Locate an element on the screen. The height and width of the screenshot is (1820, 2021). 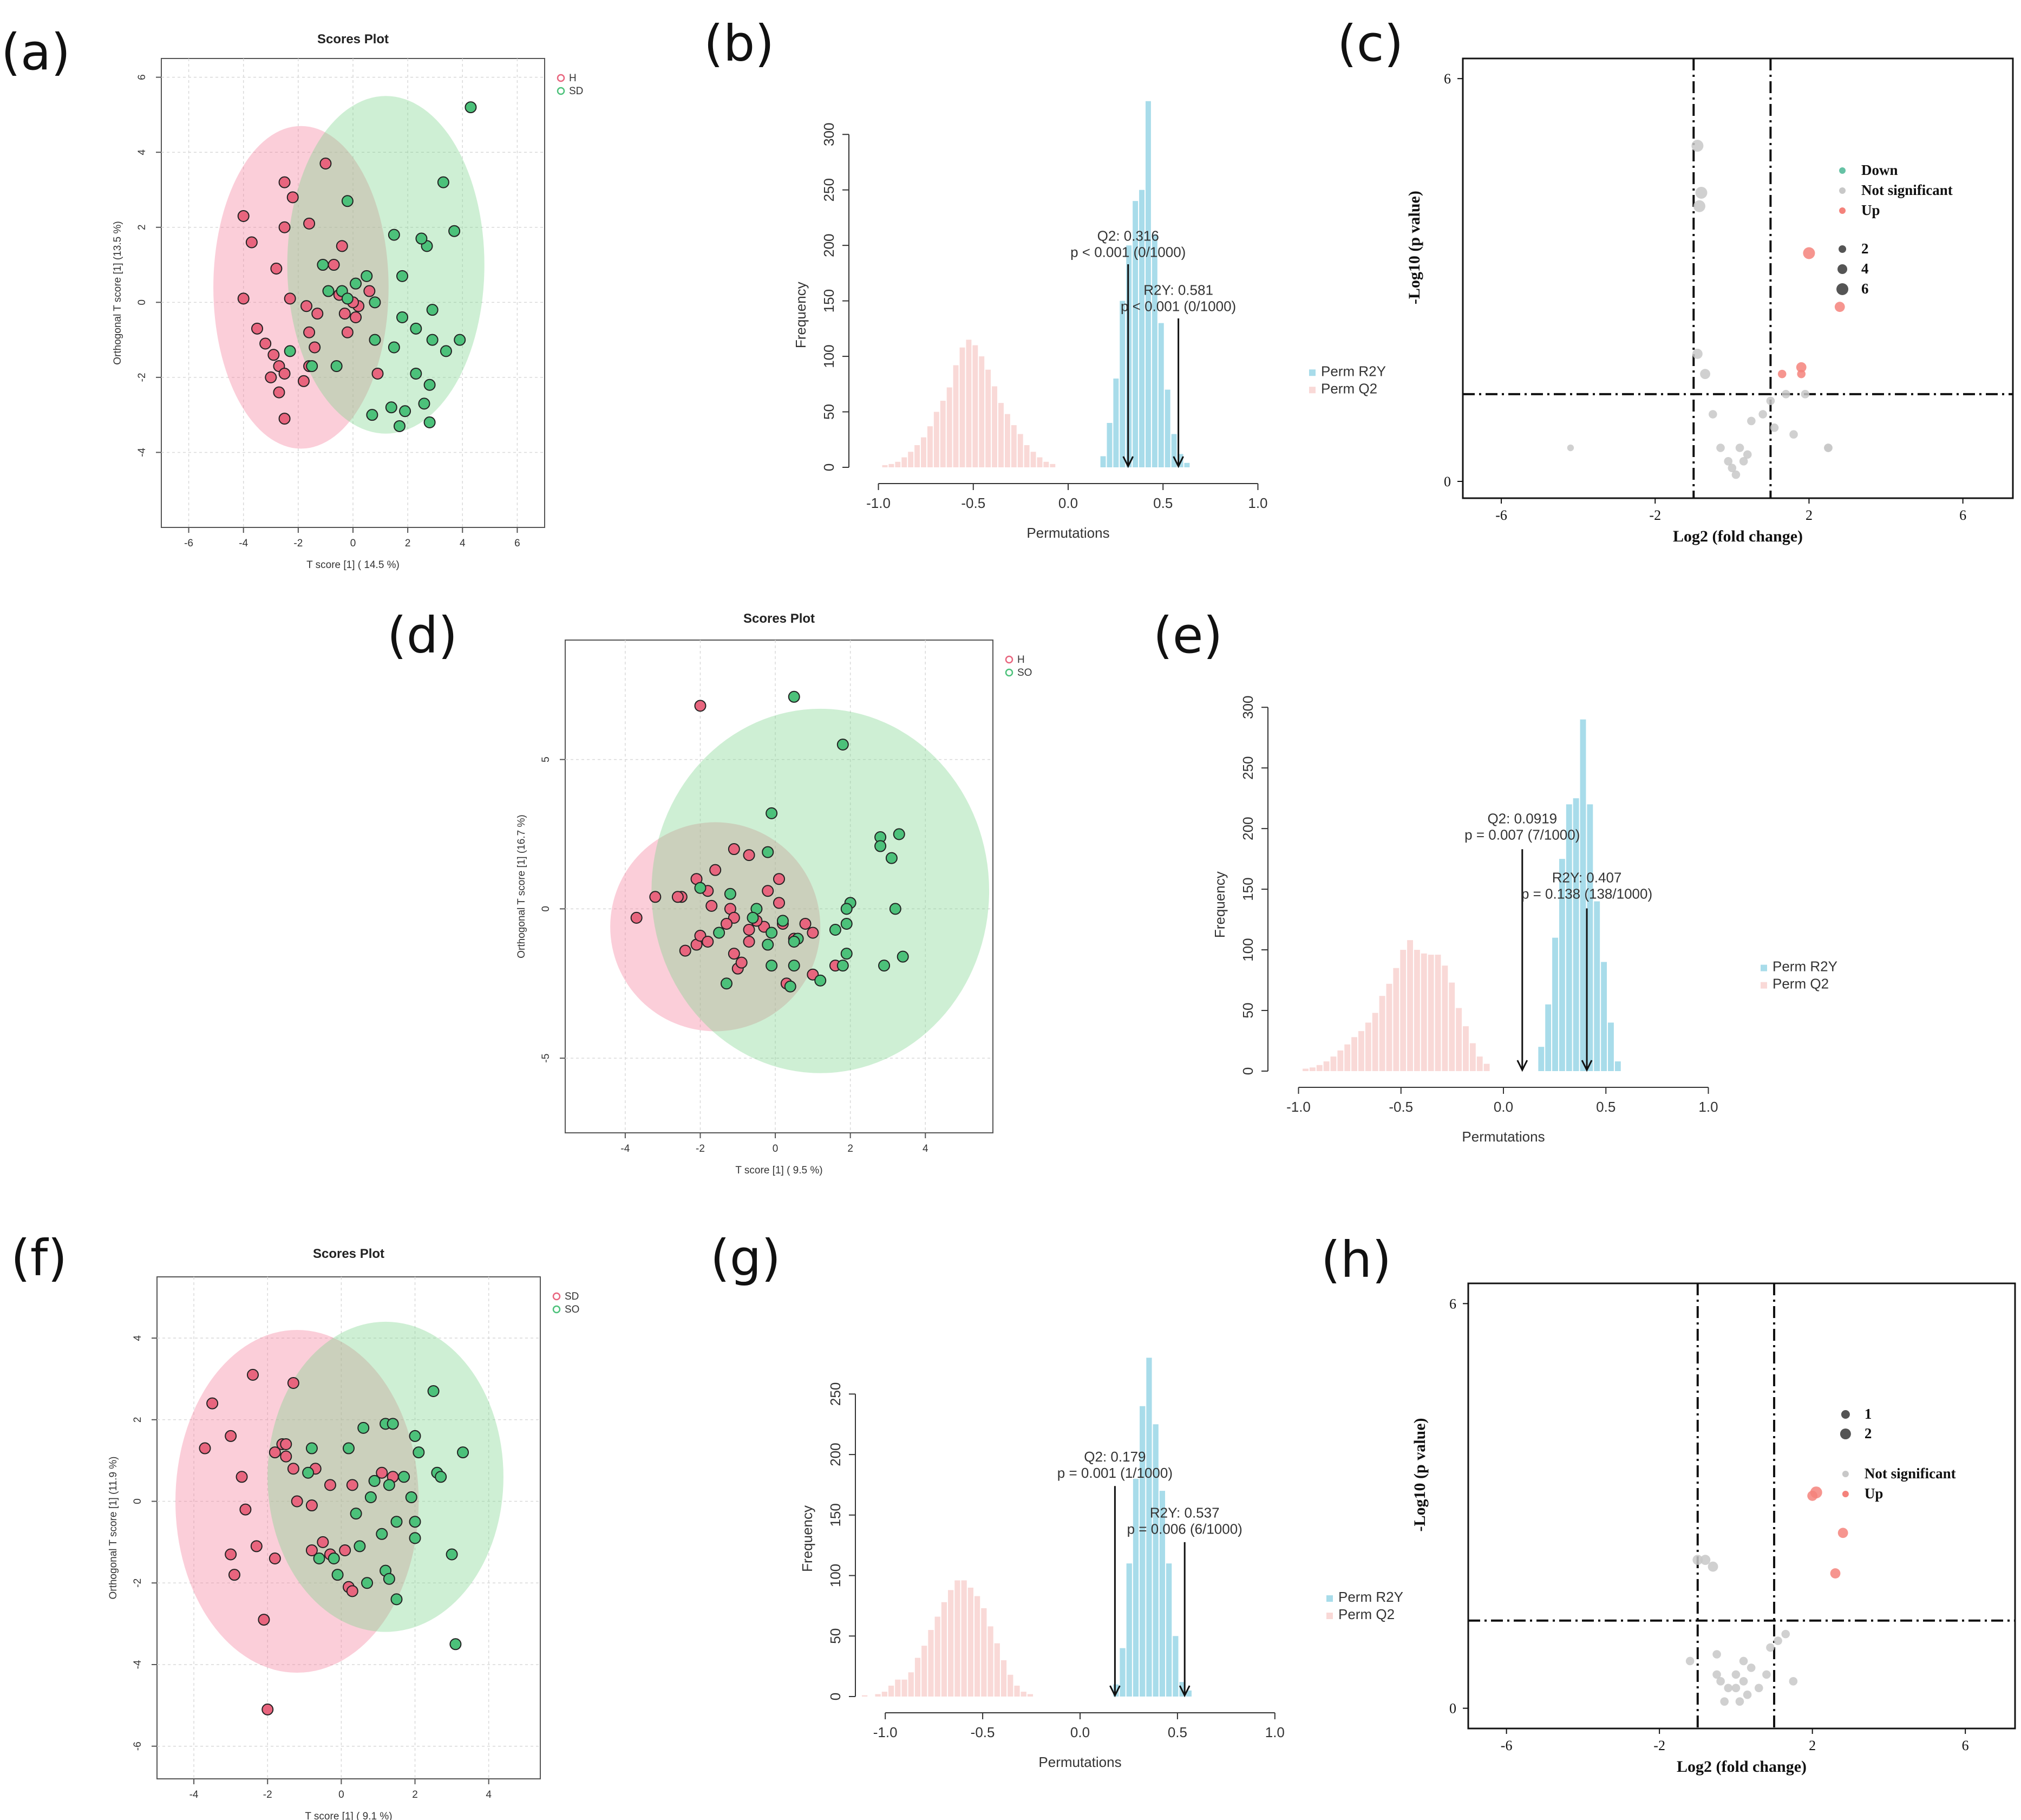
y-tick-label: 2 is located at coordinates (142, 227).